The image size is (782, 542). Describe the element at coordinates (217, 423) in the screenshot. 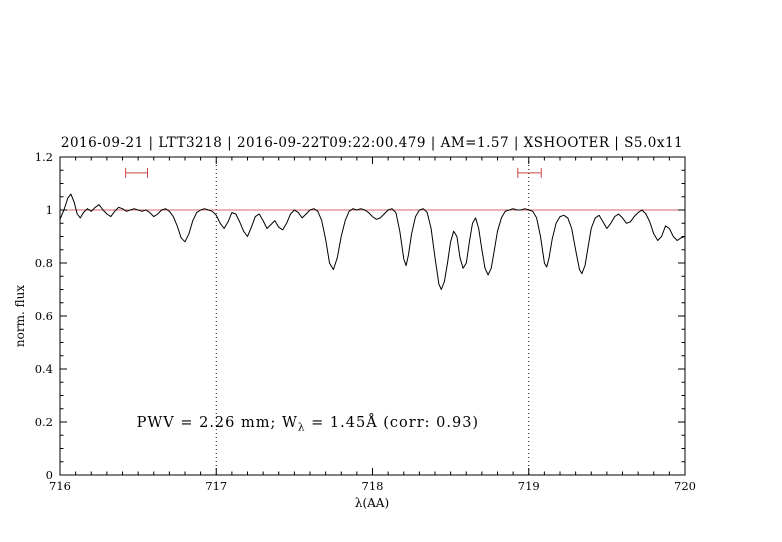

I see `pwv-annotation-prefix: PWV = 2.26 mm; W` at that location.